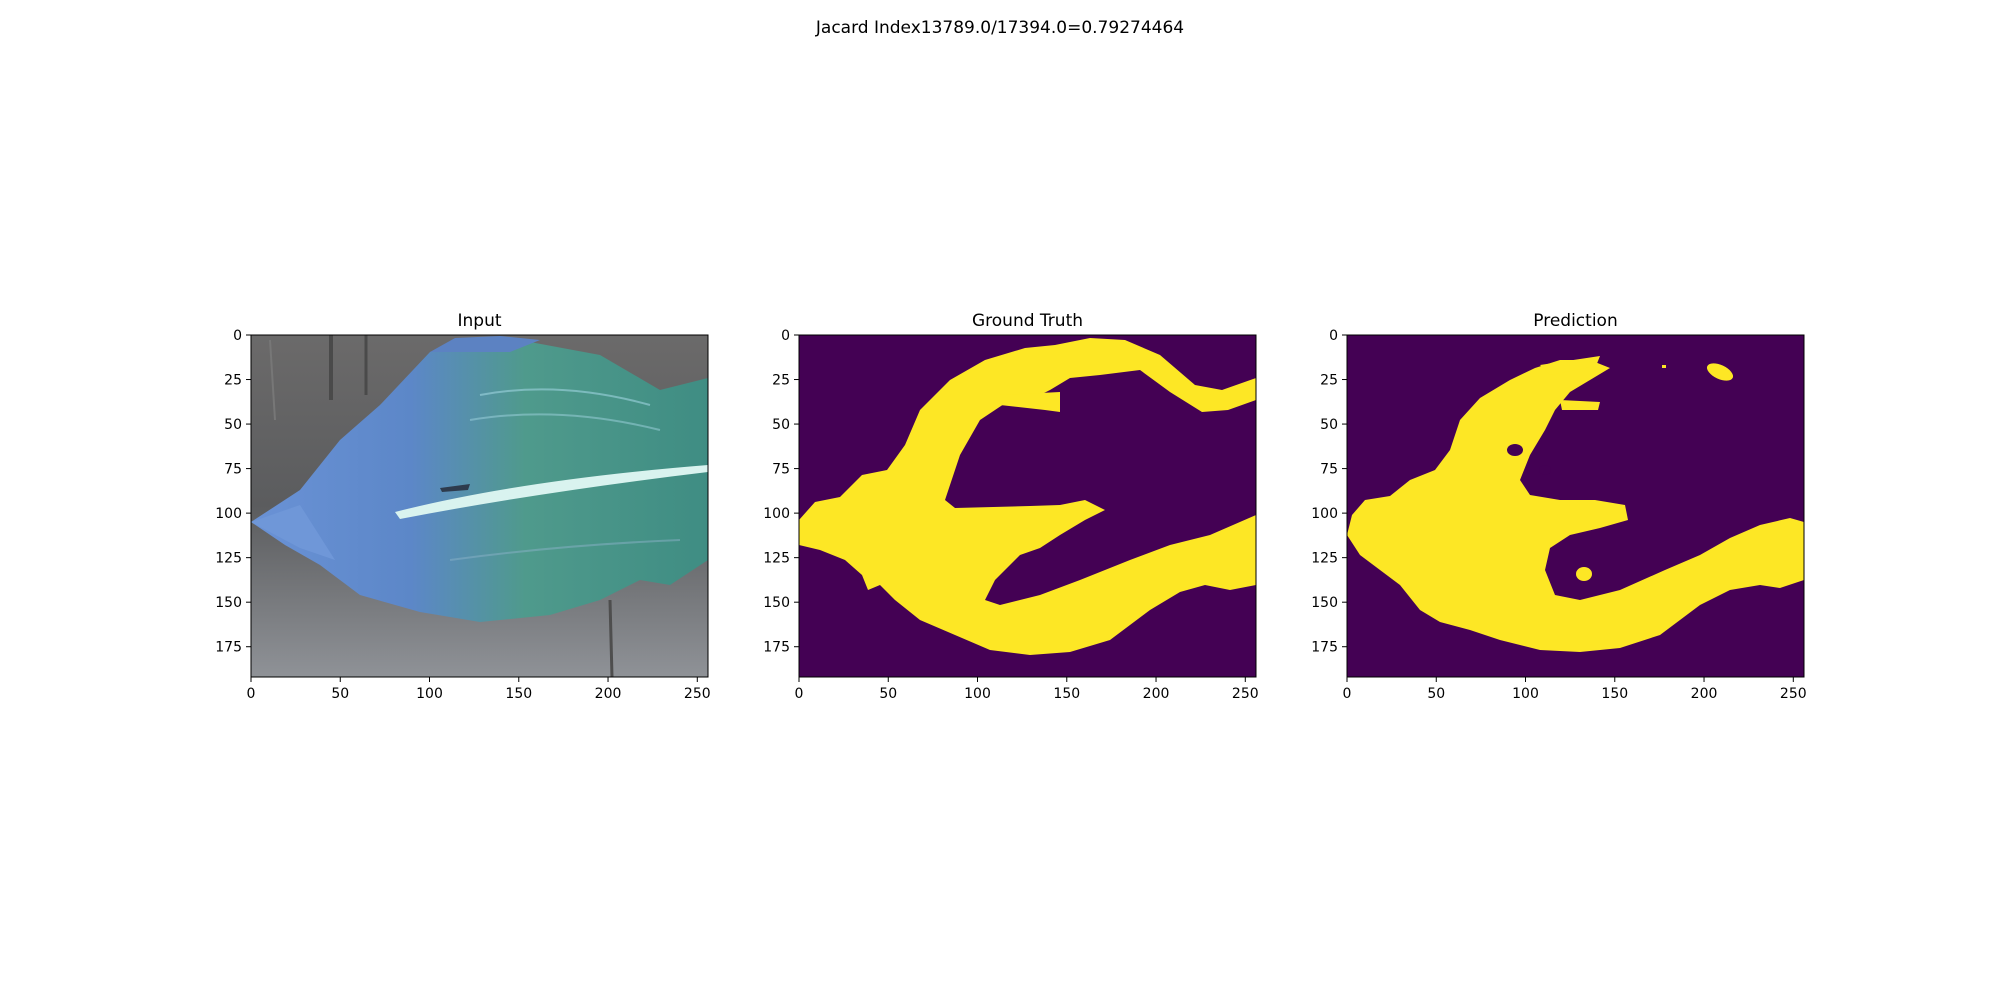  What do you see at coordinates (479, 321) in the screenshot?
I see `panel-title: Input` at bounding box center [479, 321].